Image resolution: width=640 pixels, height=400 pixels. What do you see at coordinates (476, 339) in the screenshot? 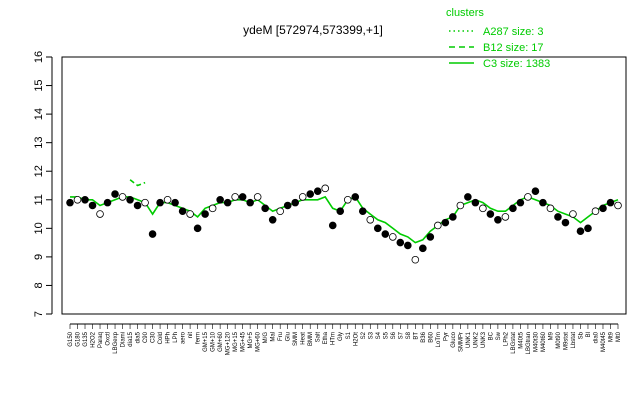
I see `x-tick-label: UNK2` at bounding box center [476, 339].